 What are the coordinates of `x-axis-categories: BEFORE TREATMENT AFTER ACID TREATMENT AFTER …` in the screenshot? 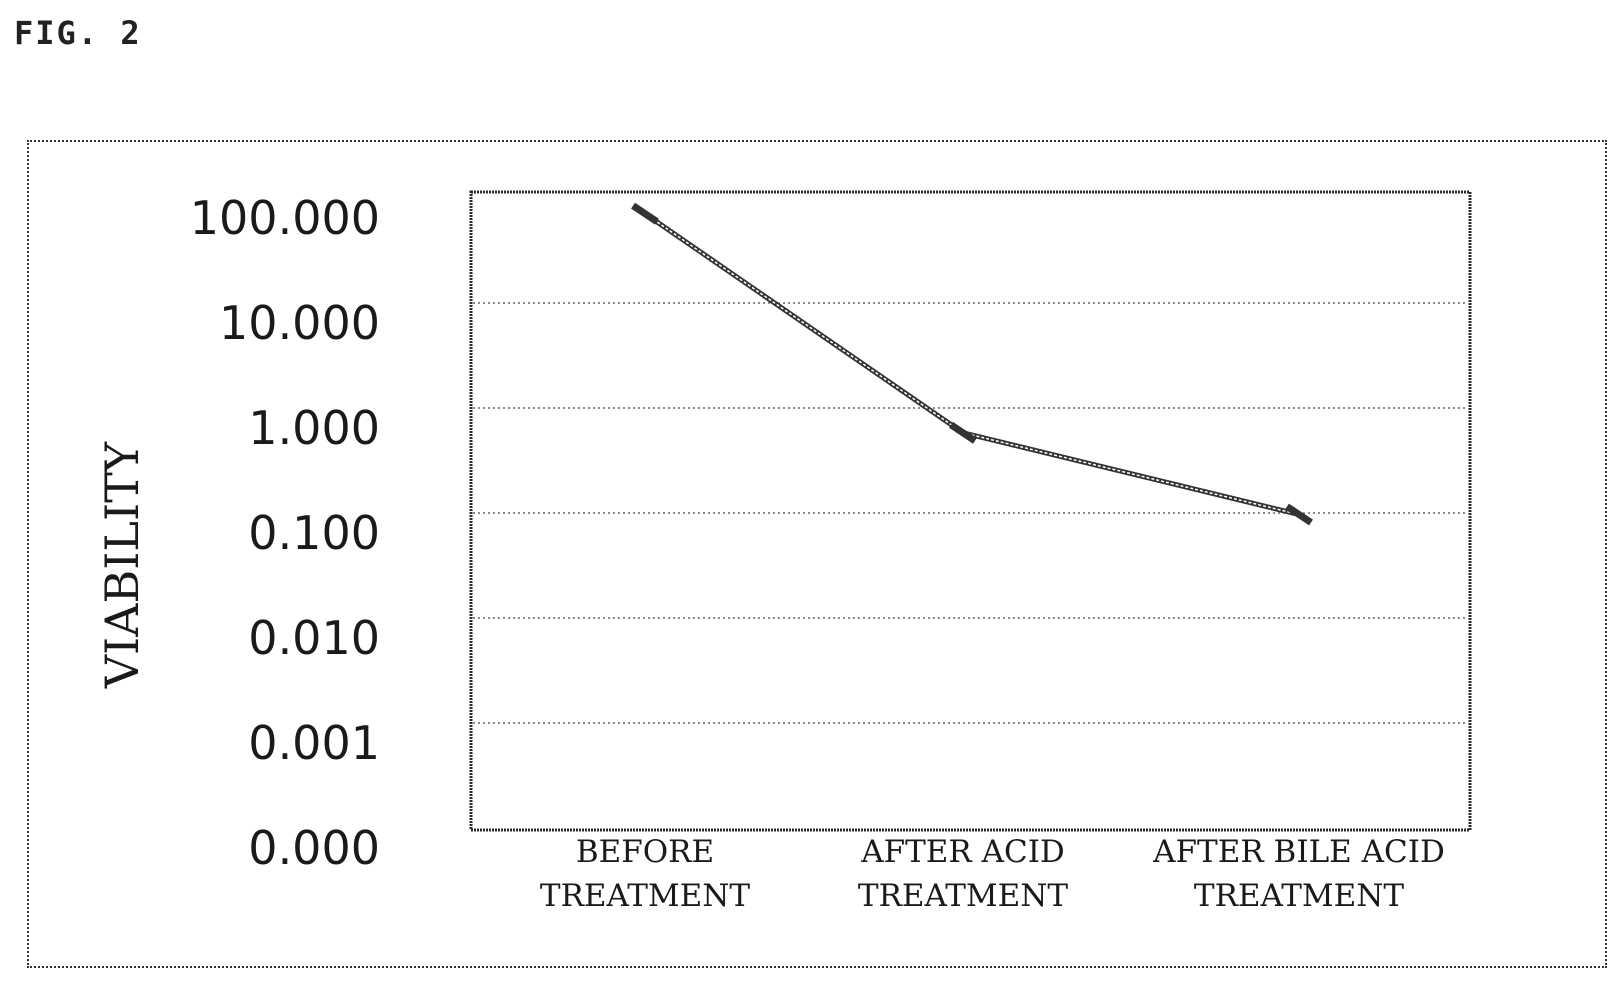 It's located at (992, 874).